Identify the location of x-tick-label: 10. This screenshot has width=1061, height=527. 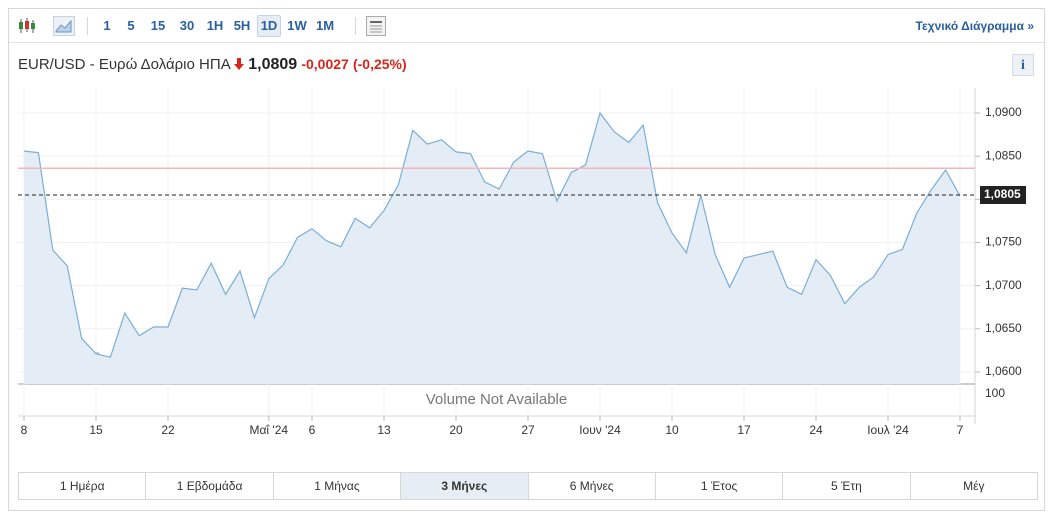
(672, 430).